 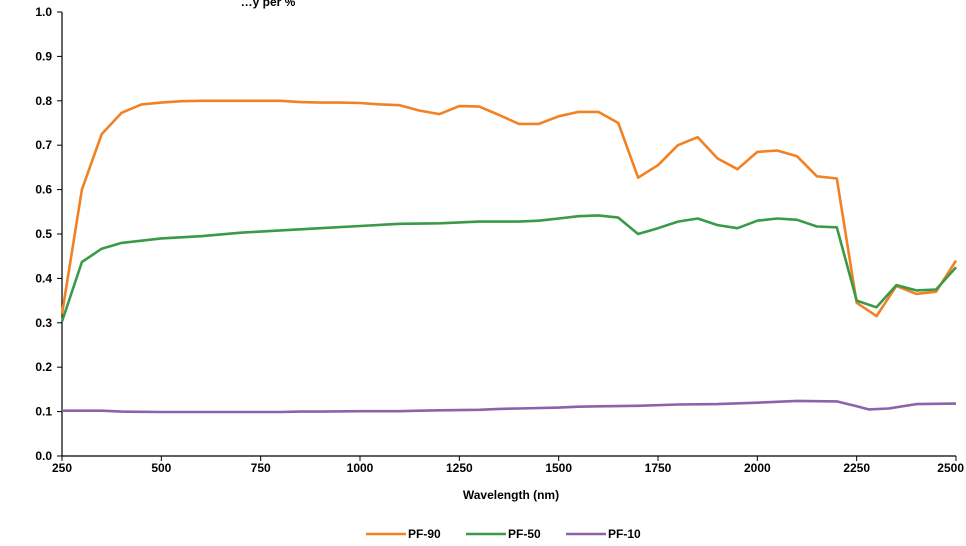 I want to click on y-tick-label: 0.6, so click(x=43, y=190).